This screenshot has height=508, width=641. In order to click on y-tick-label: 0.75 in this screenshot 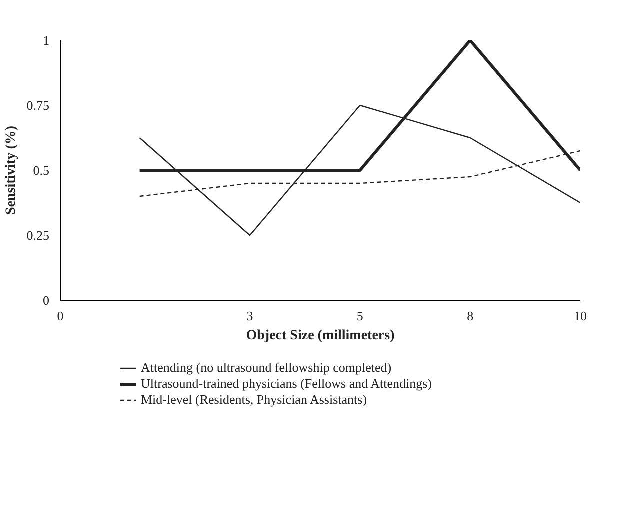, I will do `click(38, 105)`.